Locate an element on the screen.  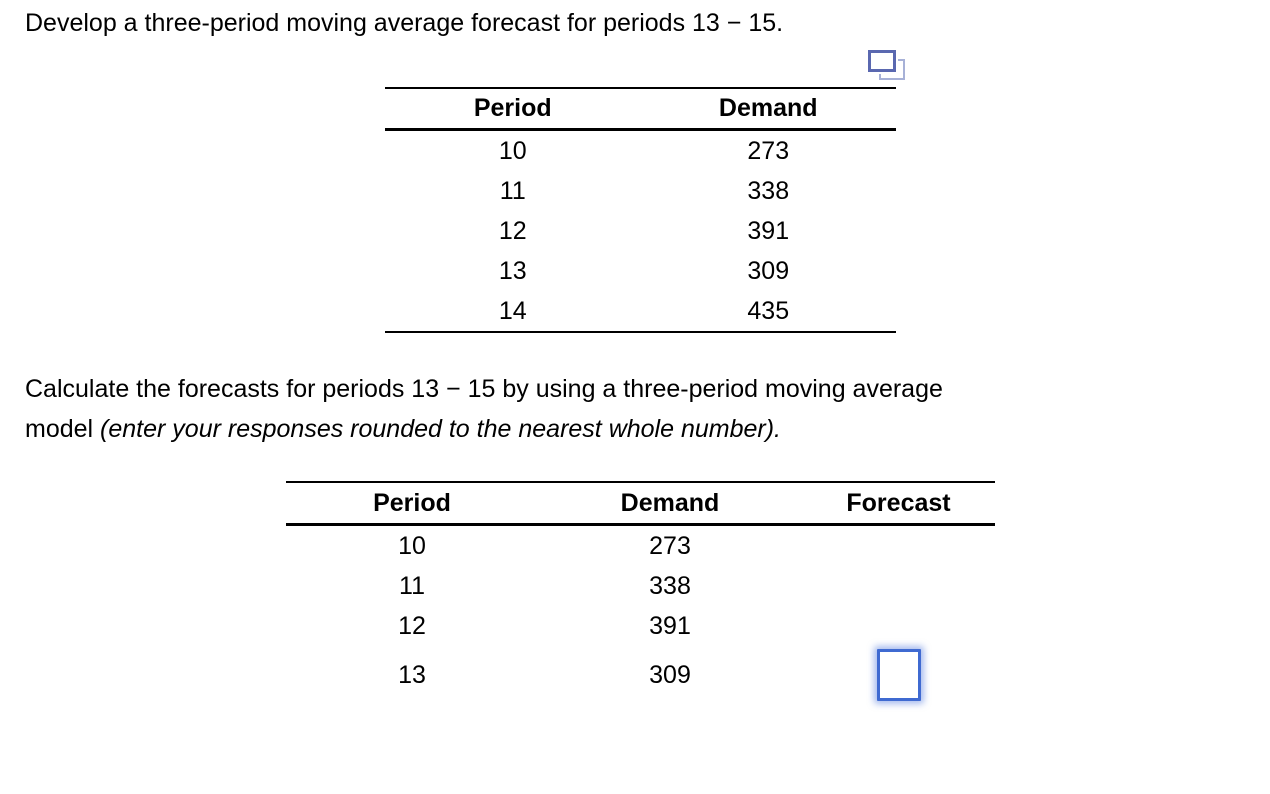
demand-cell: 435 is located at coordinates (768, 310).